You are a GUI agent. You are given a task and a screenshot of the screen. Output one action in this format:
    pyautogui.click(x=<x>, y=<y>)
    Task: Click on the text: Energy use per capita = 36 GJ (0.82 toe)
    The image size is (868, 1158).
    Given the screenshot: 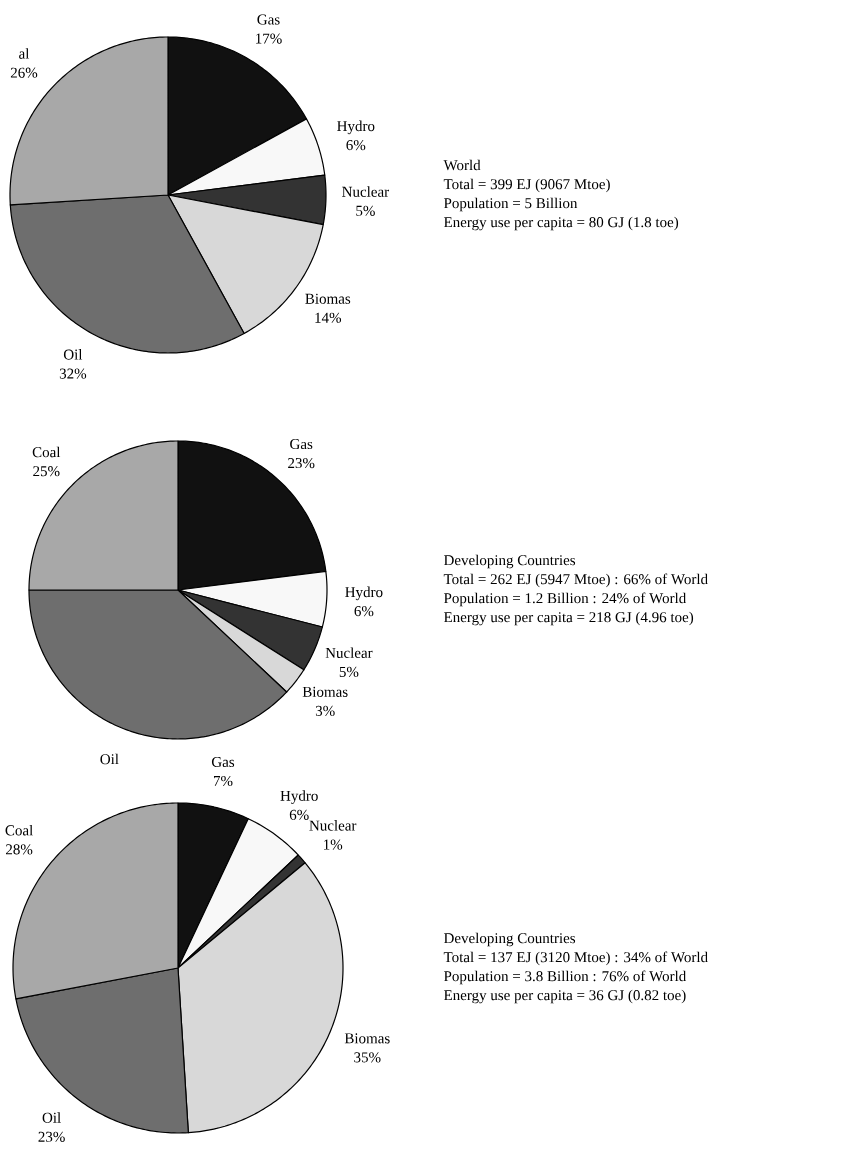 What is the action you would take?
    pyautogui.click(x=564, y=996)
    